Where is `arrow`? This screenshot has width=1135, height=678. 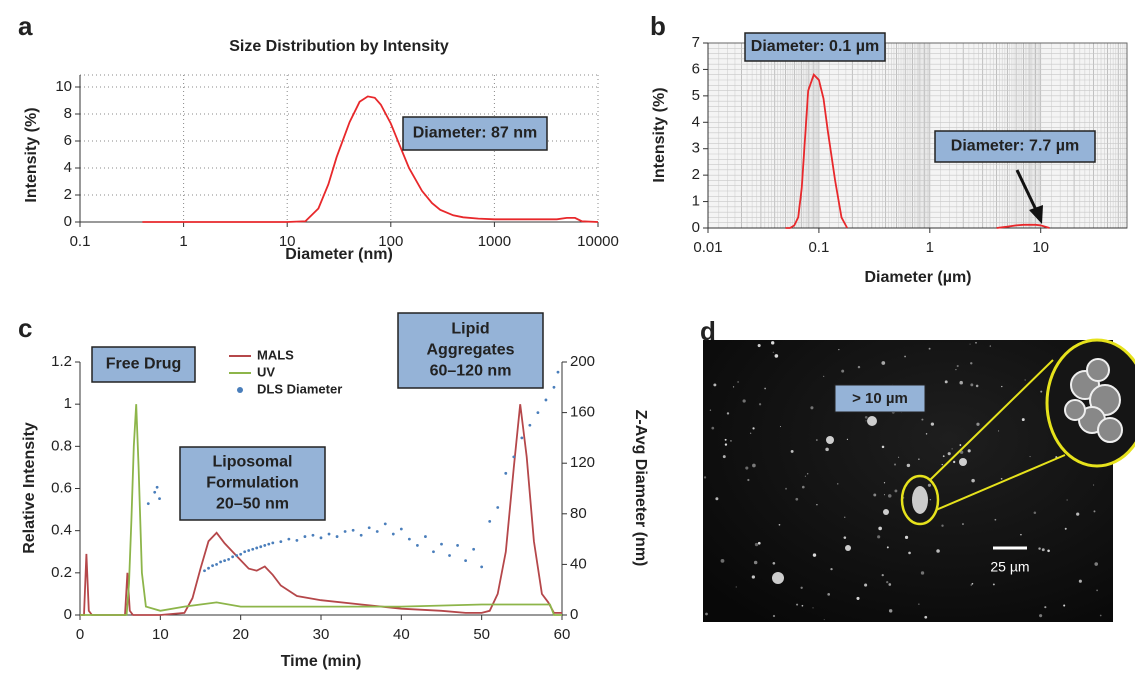
arrow is located at coordinates (1027, 191).